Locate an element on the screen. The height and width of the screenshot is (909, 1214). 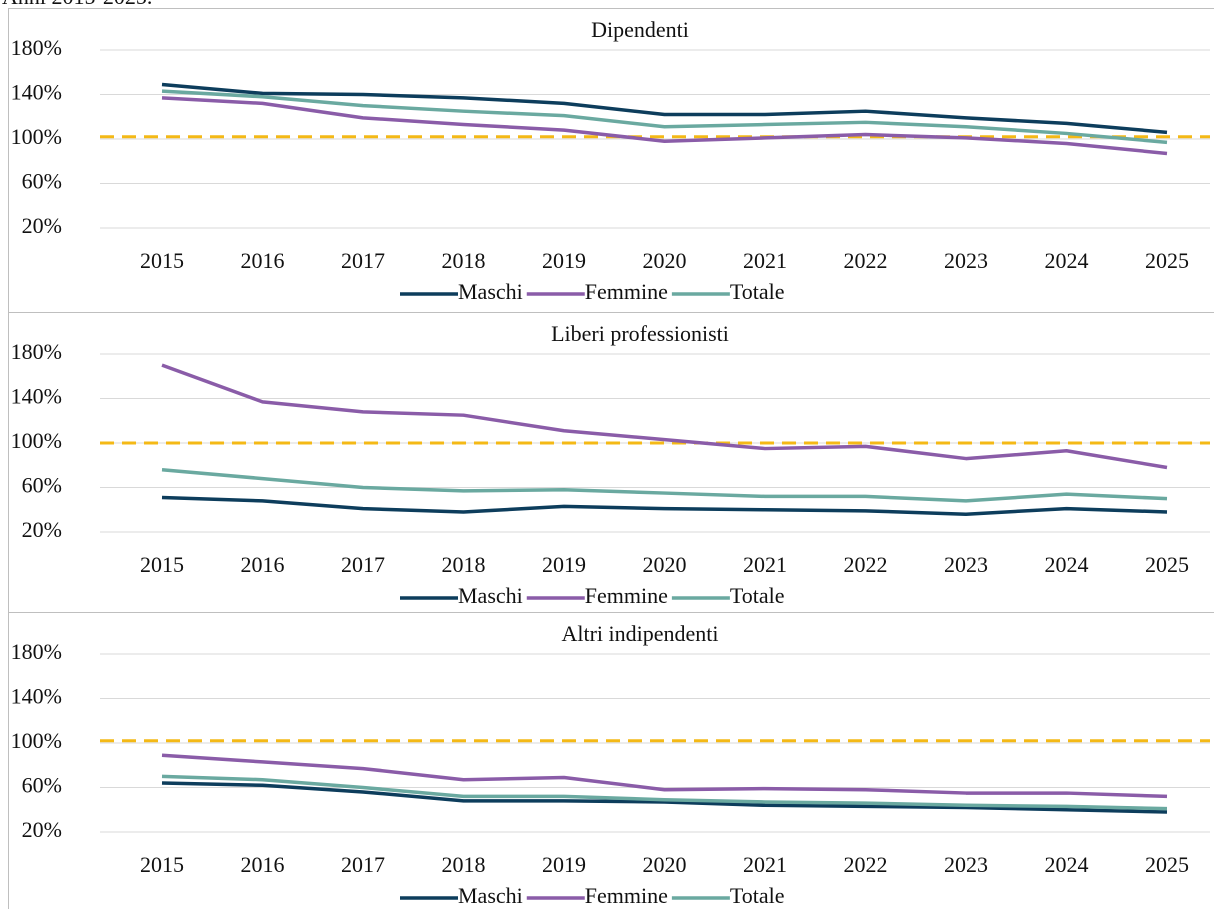
chart-title: Altri indipendenti is located at coordinates (639, 633).